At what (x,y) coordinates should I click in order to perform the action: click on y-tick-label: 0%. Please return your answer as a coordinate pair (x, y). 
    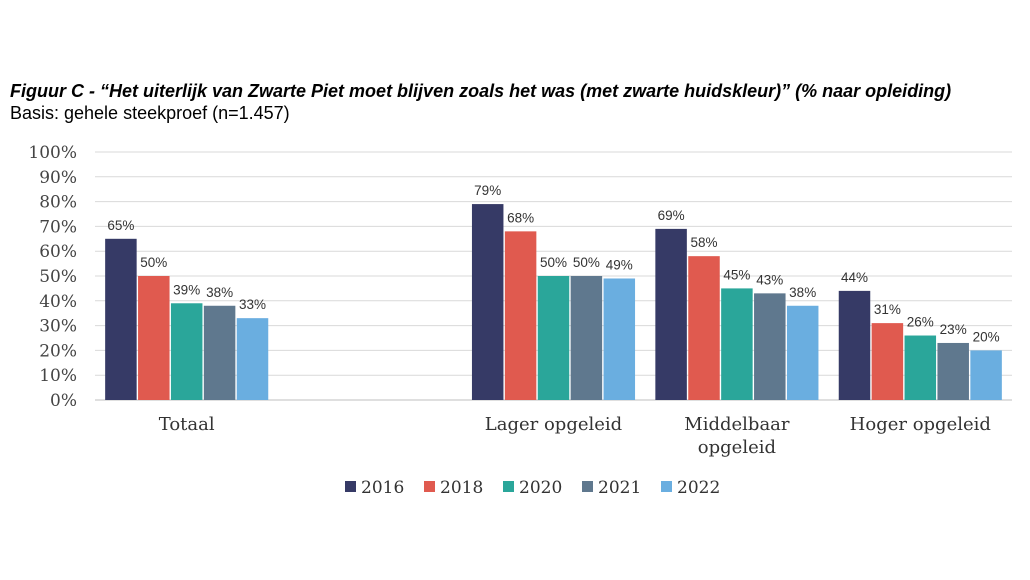
    Looking at the image, I should click on (63, 401).